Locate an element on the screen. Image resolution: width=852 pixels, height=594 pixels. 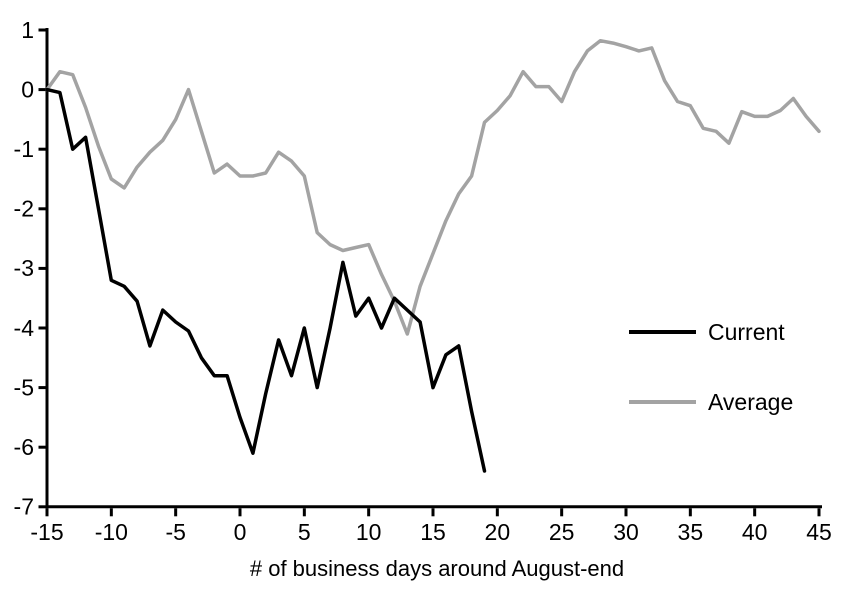
x-axis-title: # of business days around August-end is located at coordinates (437, 568).